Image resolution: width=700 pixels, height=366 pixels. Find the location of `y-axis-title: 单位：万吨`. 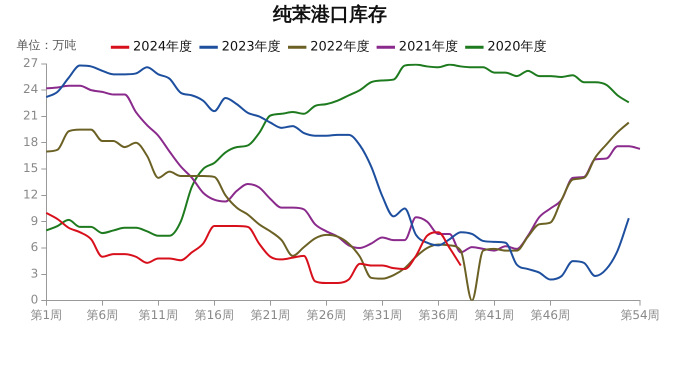

y-axis-title: 单位：万吨 is located at coordinates (46, 45).